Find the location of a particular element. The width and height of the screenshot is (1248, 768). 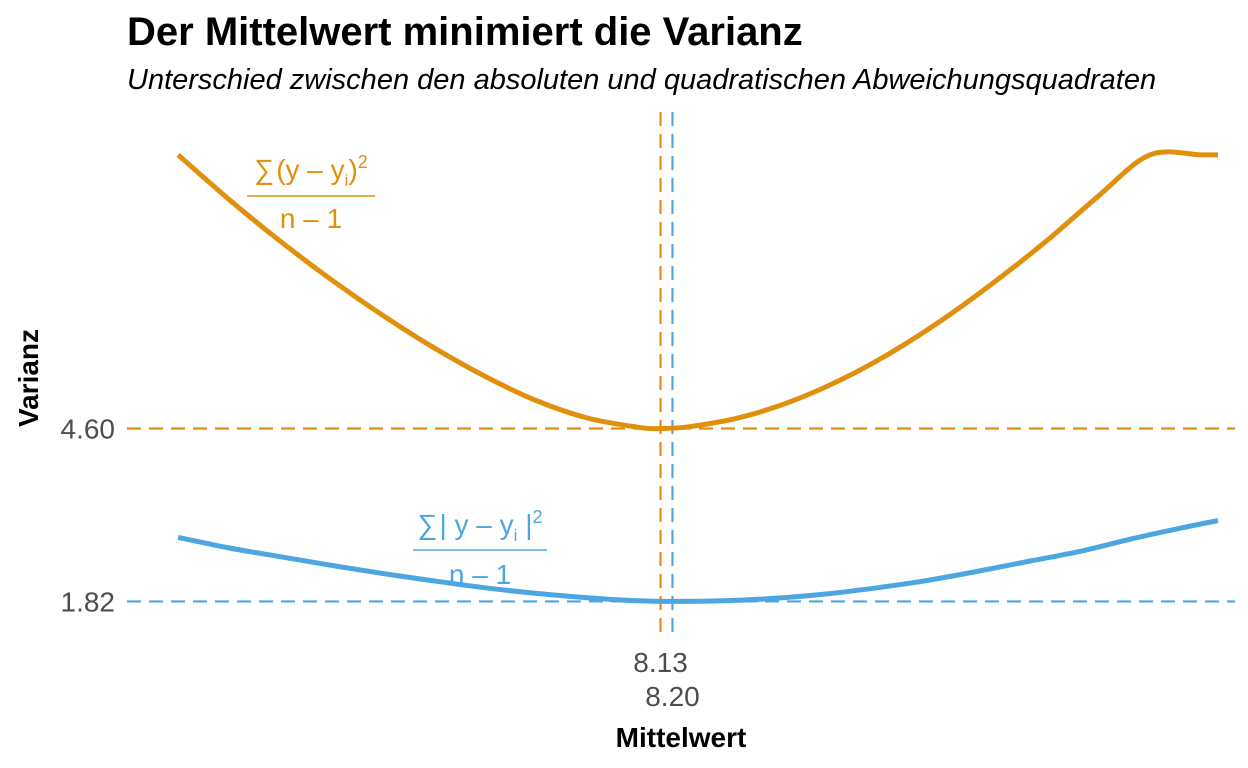

y-axis-title: Varianz is located at coordinates (28, 378).